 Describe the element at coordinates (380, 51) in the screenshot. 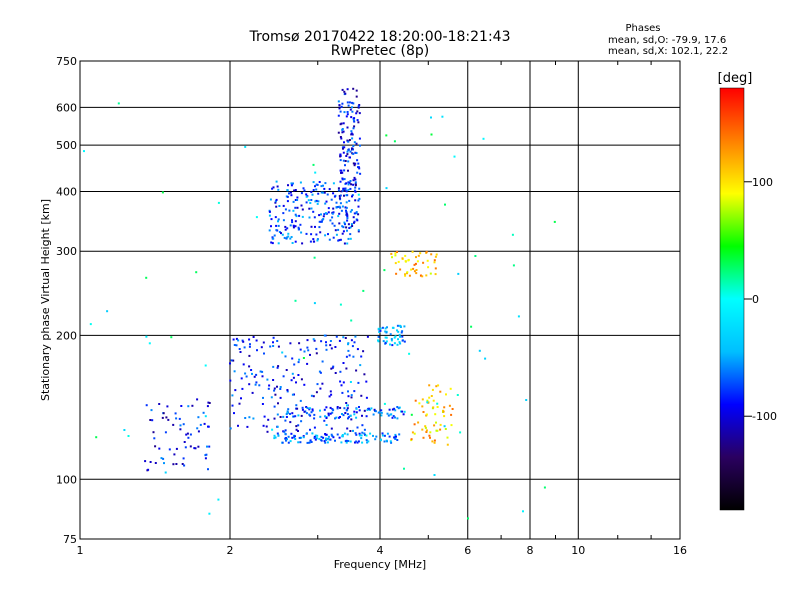

I see `chart-subtitle: RwPretec (8p)` at that location.